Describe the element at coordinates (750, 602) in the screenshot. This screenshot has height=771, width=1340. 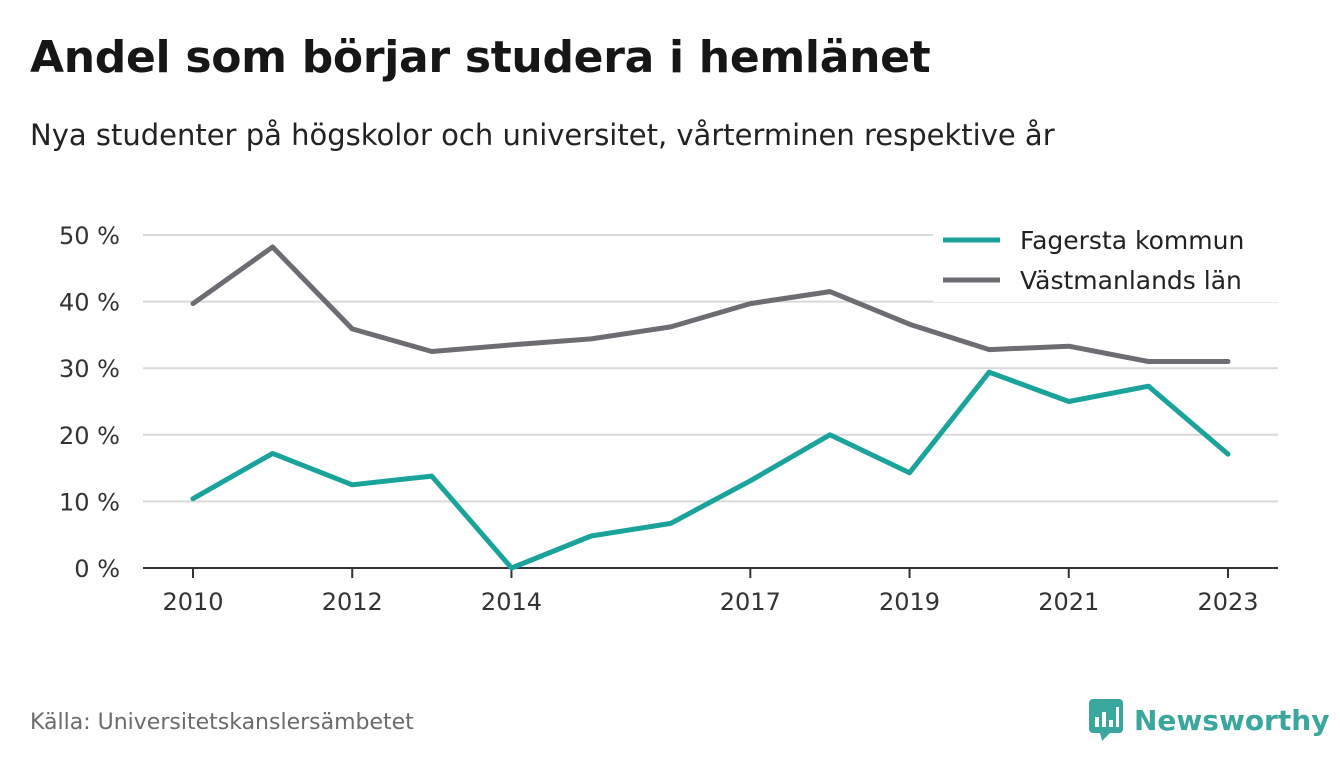
I see `x-tick-label: 2017` at that location.